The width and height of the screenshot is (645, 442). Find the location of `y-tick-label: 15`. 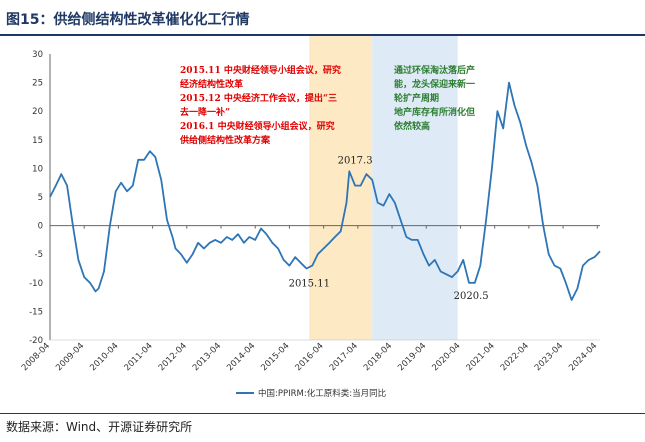

y-tick-label: 15 is located at coordinates (37, 141).